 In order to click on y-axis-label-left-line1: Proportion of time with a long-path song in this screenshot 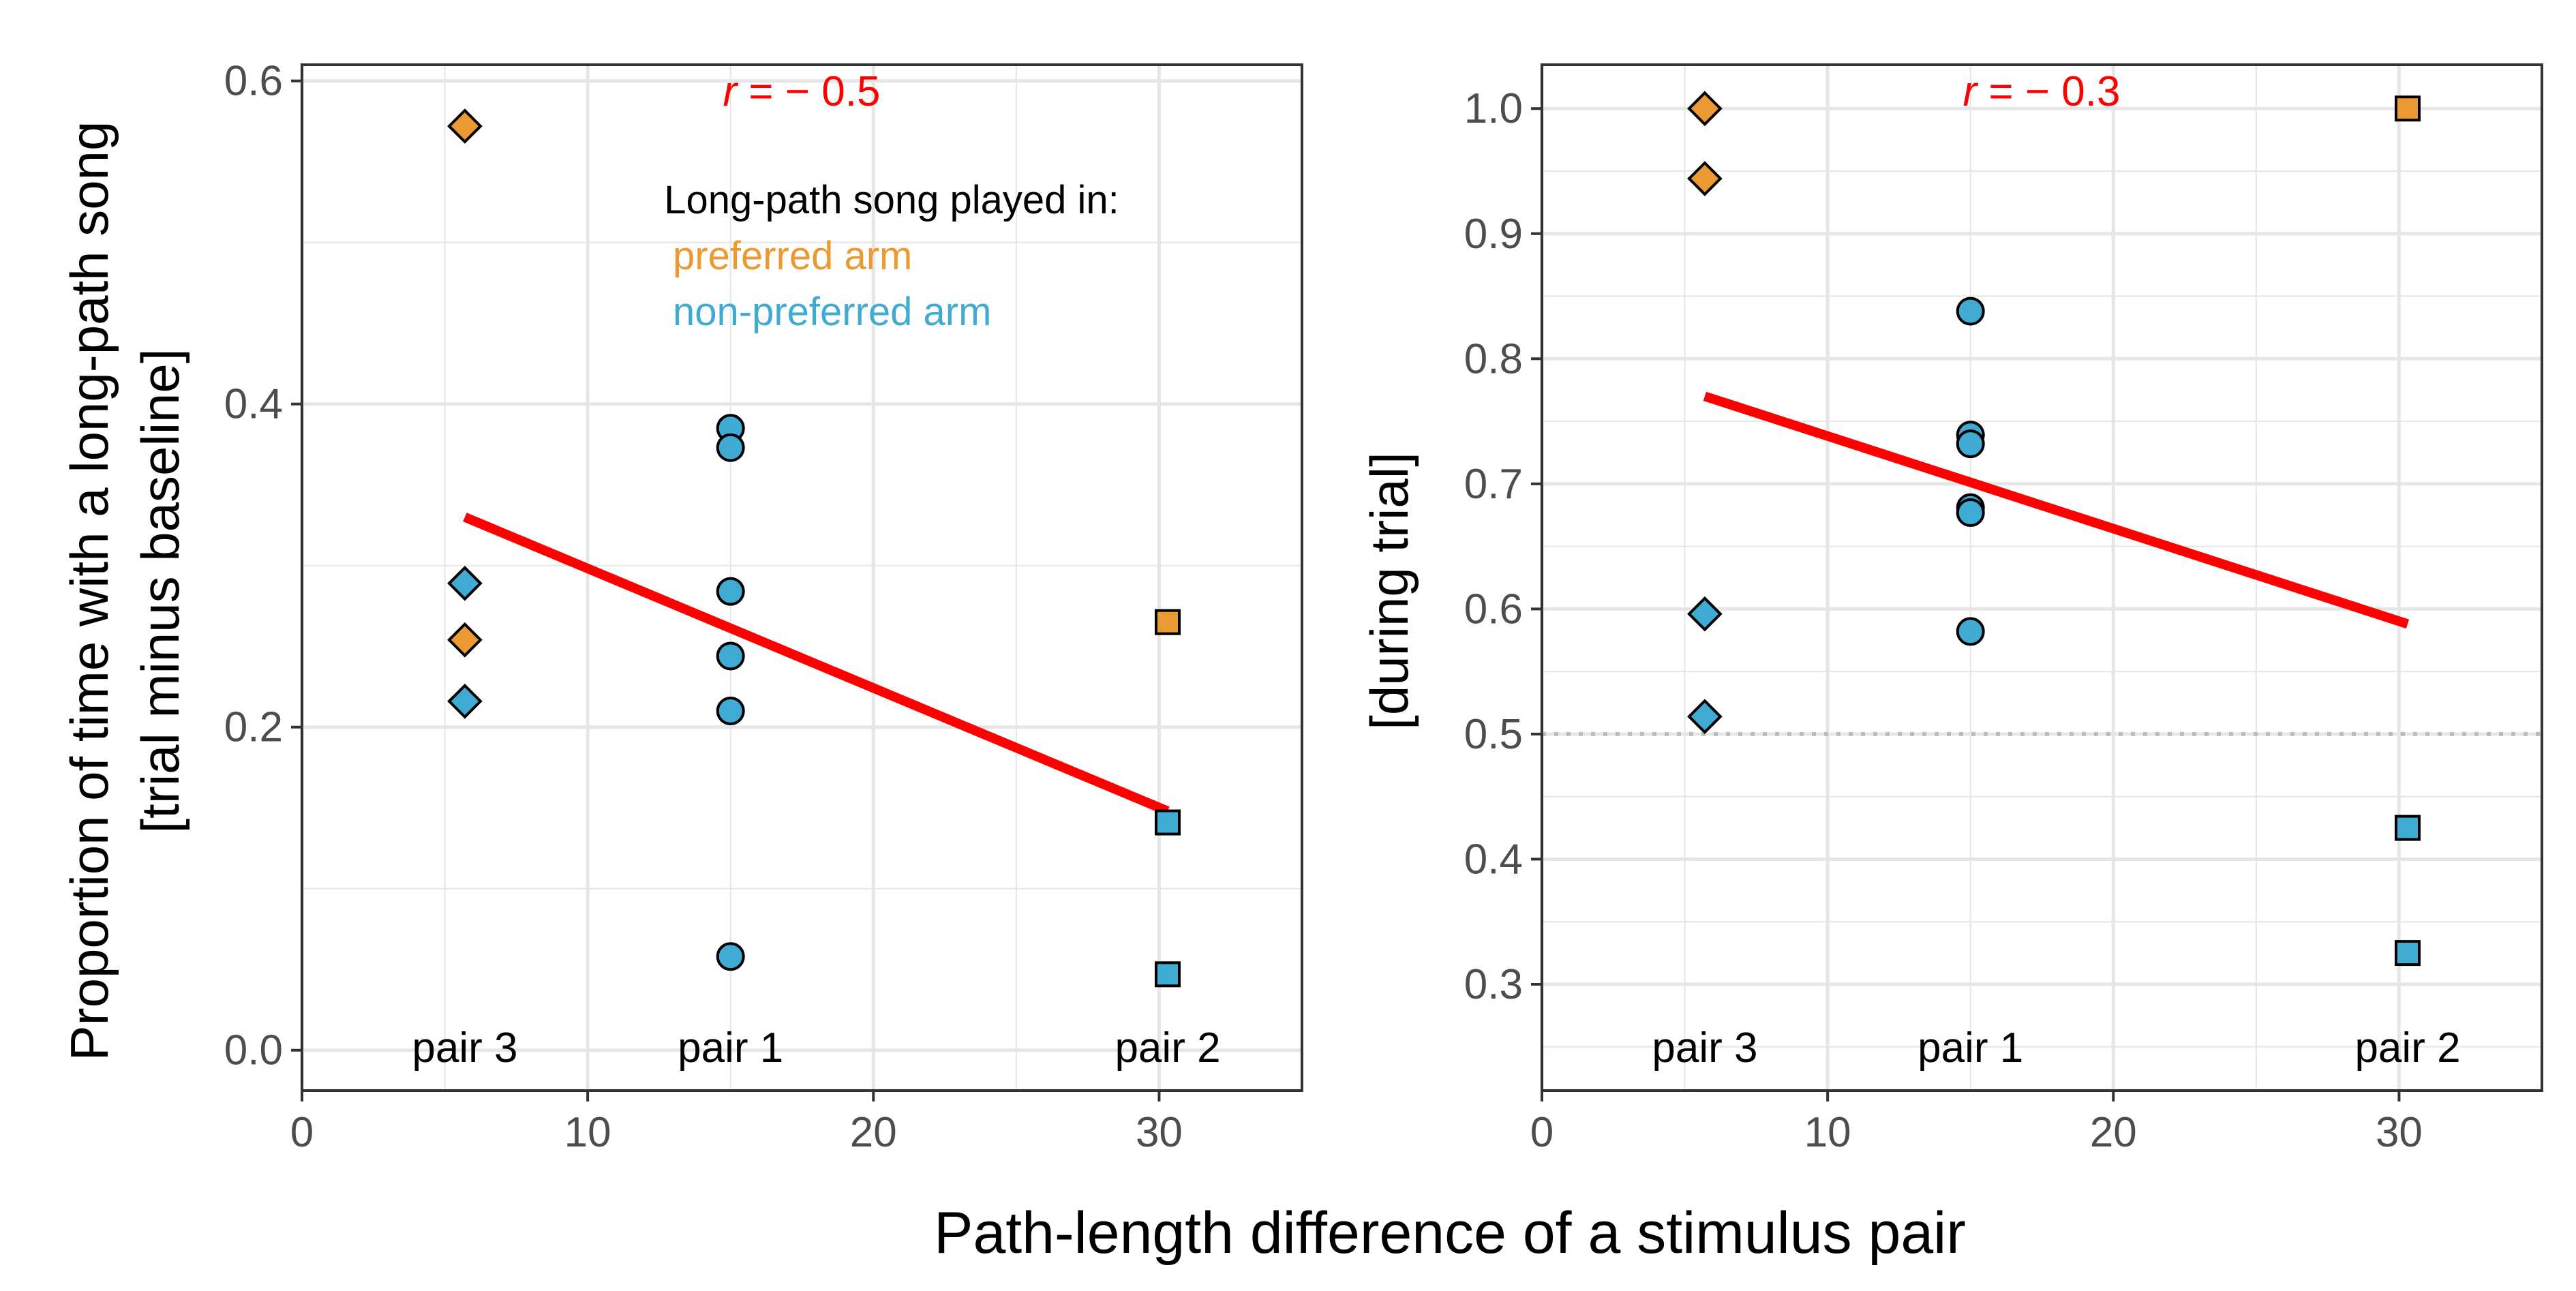, I will do `click(89, 591)`.